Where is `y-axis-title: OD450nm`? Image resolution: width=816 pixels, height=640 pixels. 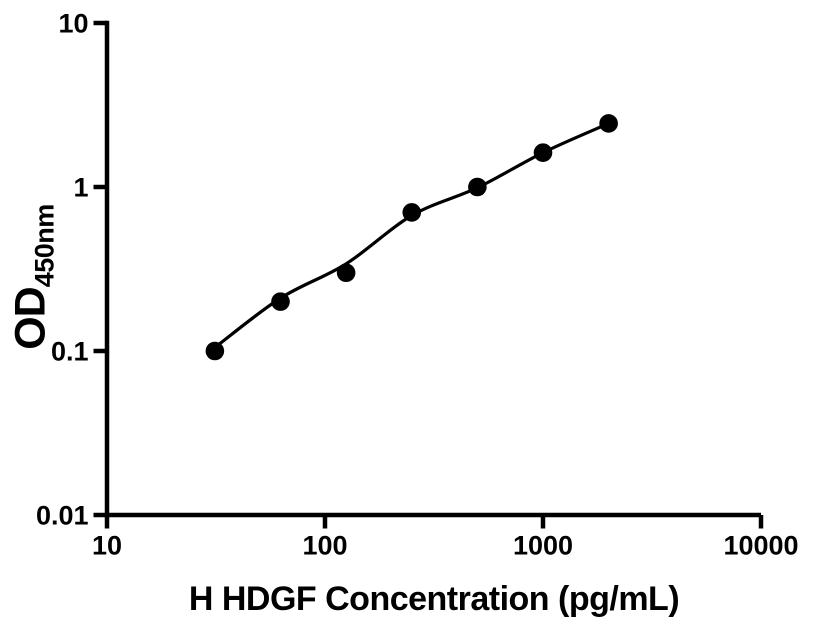 y-axis-title: OD450nm is located at coordinates (33, 277).